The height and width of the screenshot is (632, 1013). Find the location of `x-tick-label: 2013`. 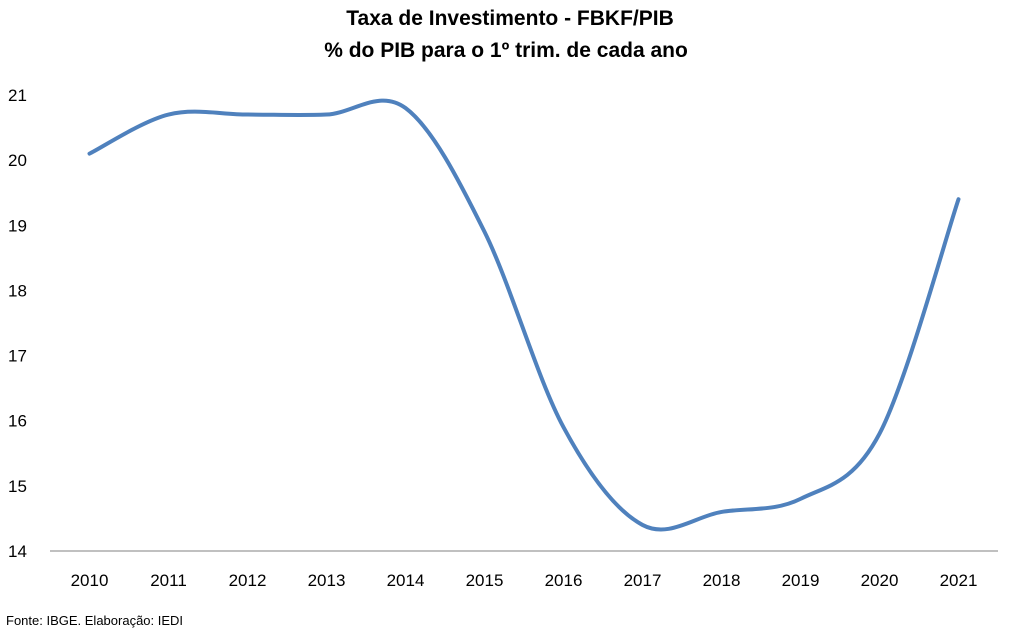

x-tick-label: 2013 is located at coordinates (327, 580).